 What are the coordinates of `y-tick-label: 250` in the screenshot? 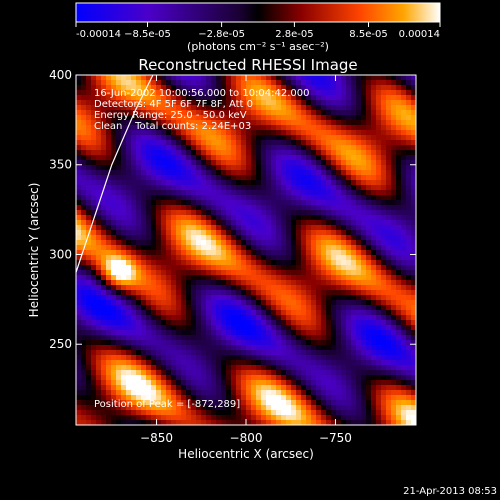 It's located at (60, 344).